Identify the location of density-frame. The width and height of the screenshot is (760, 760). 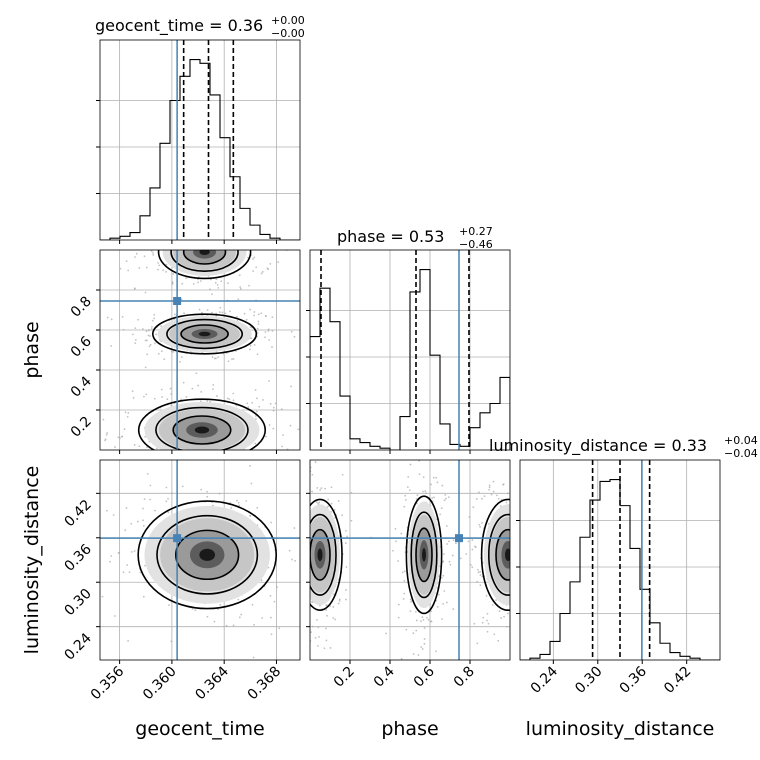
(200, 560).